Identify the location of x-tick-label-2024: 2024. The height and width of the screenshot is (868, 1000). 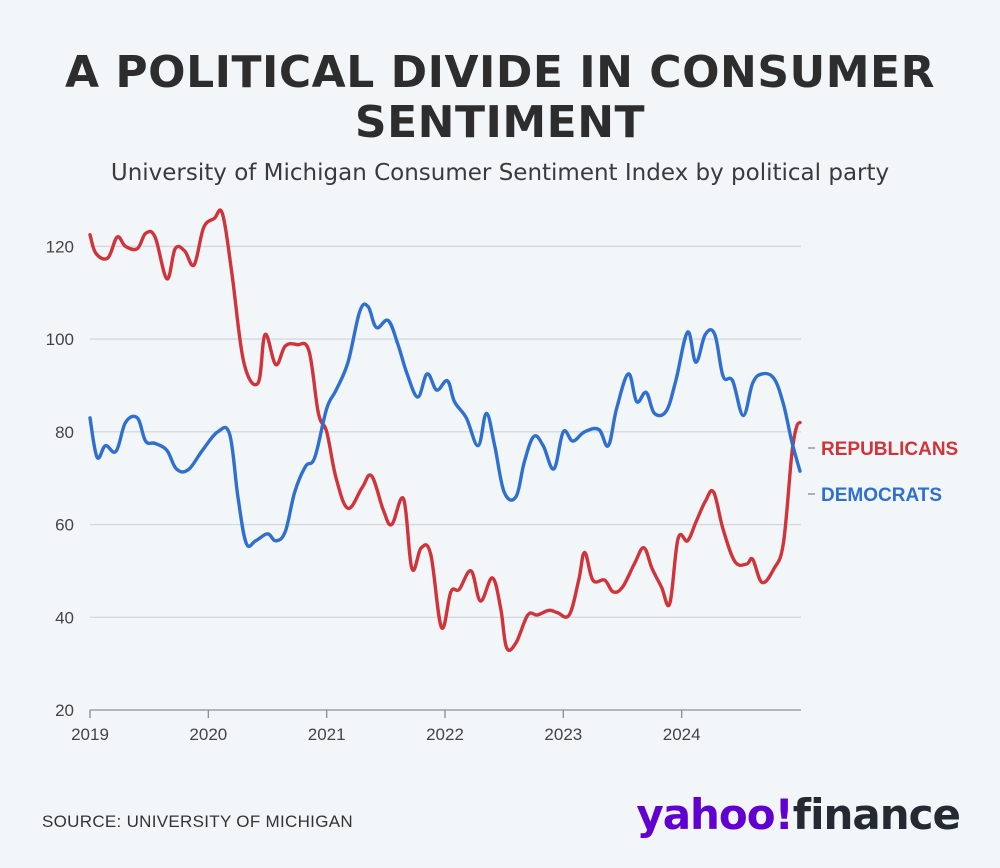
(682, 734).